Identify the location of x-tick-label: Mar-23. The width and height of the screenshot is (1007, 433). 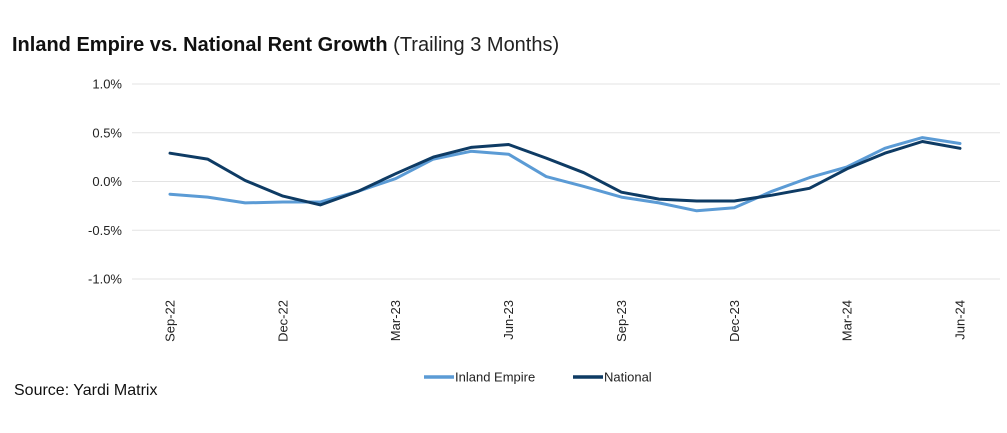
(395, 320).